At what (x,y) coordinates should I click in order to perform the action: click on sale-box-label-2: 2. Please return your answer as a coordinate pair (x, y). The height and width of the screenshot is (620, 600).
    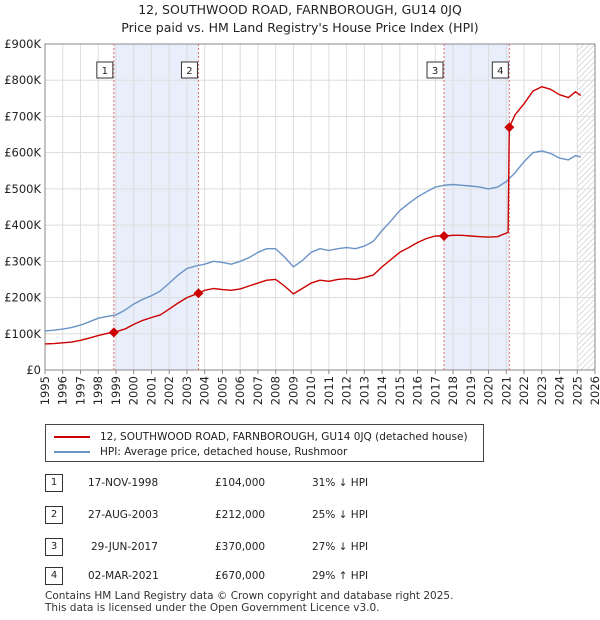
    Looking at the image, I should click on (189, 71).